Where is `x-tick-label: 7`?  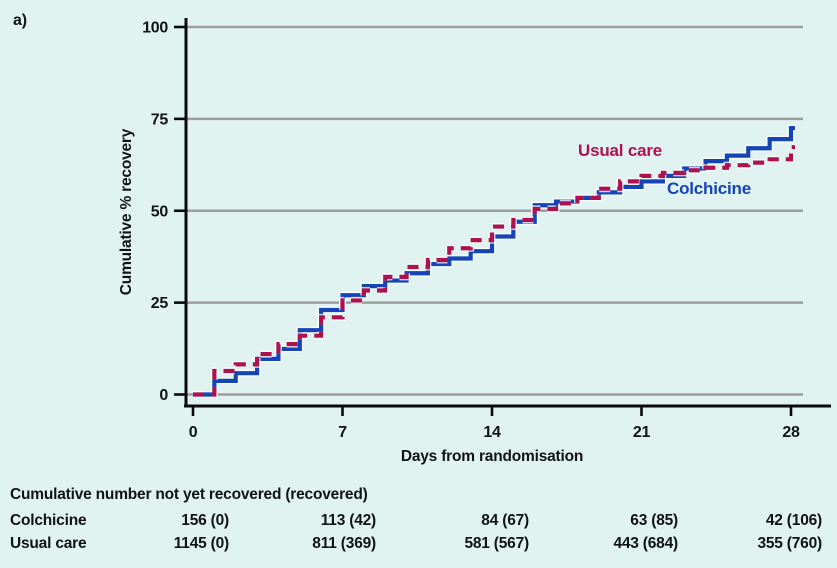
x-tick-label: 7 is located at coordinates (342, 432).